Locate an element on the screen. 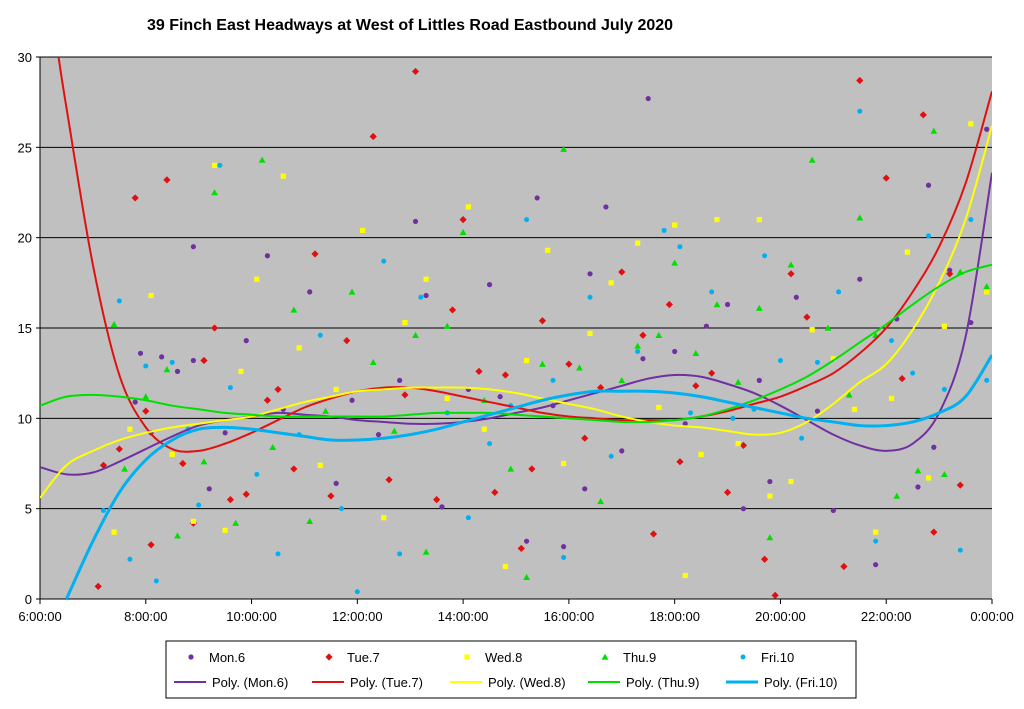 Image resolution: width=1024 pixels, height=709 pixels. y-tick-label: 30 is located at coordinates (25, 57).